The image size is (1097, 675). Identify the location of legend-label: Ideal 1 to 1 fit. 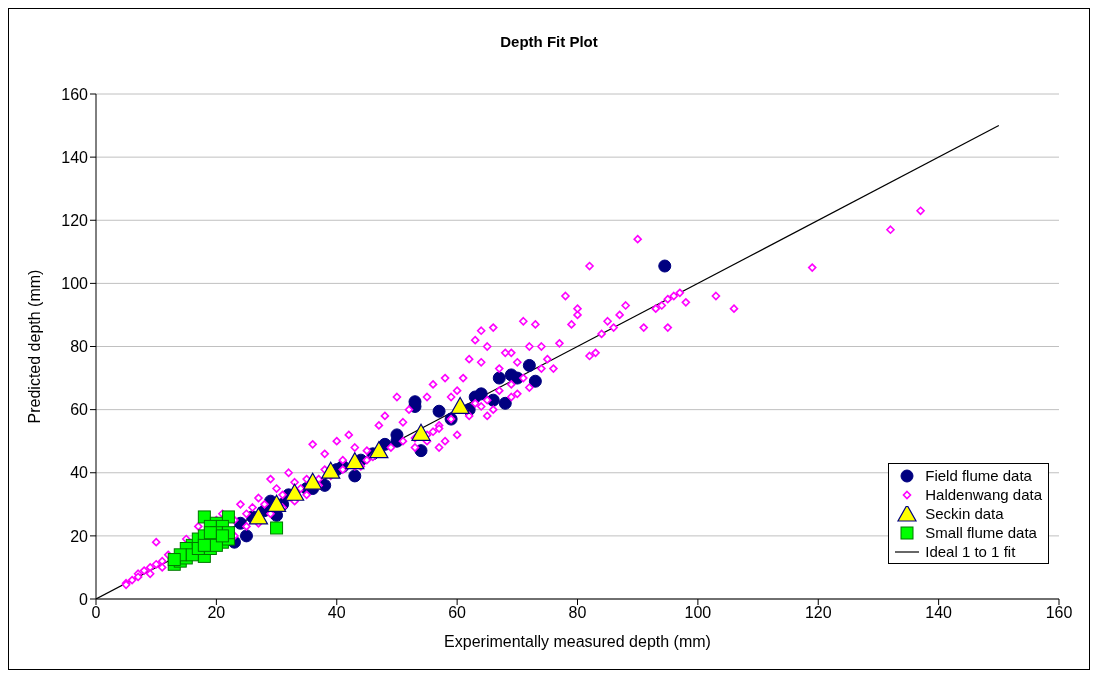
(970, 551).